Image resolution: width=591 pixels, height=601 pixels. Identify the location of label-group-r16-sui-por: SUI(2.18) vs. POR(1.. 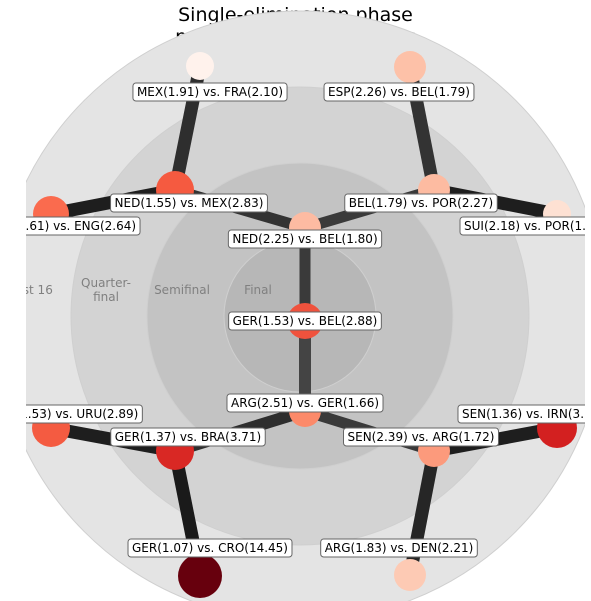
(522, 226).